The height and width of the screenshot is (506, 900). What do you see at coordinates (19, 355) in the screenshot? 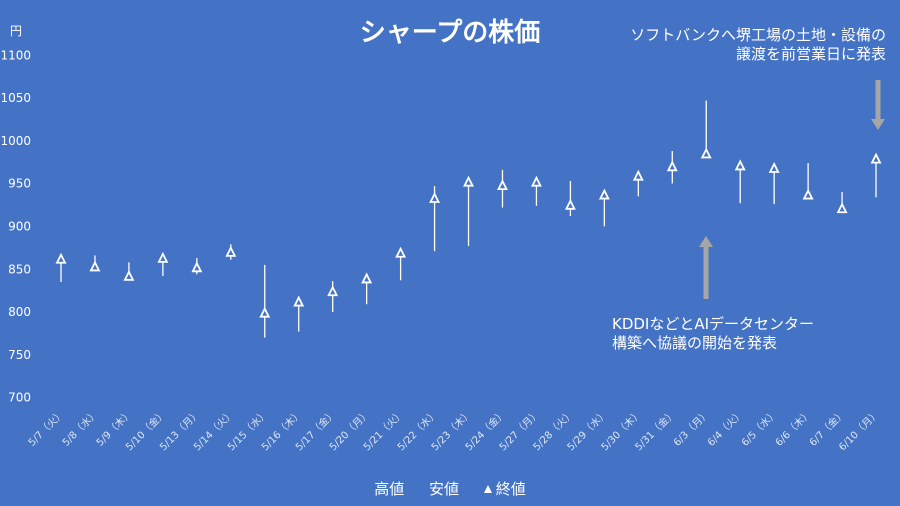
I see `y-tick-label: 750` at bounding box center [19, 355].